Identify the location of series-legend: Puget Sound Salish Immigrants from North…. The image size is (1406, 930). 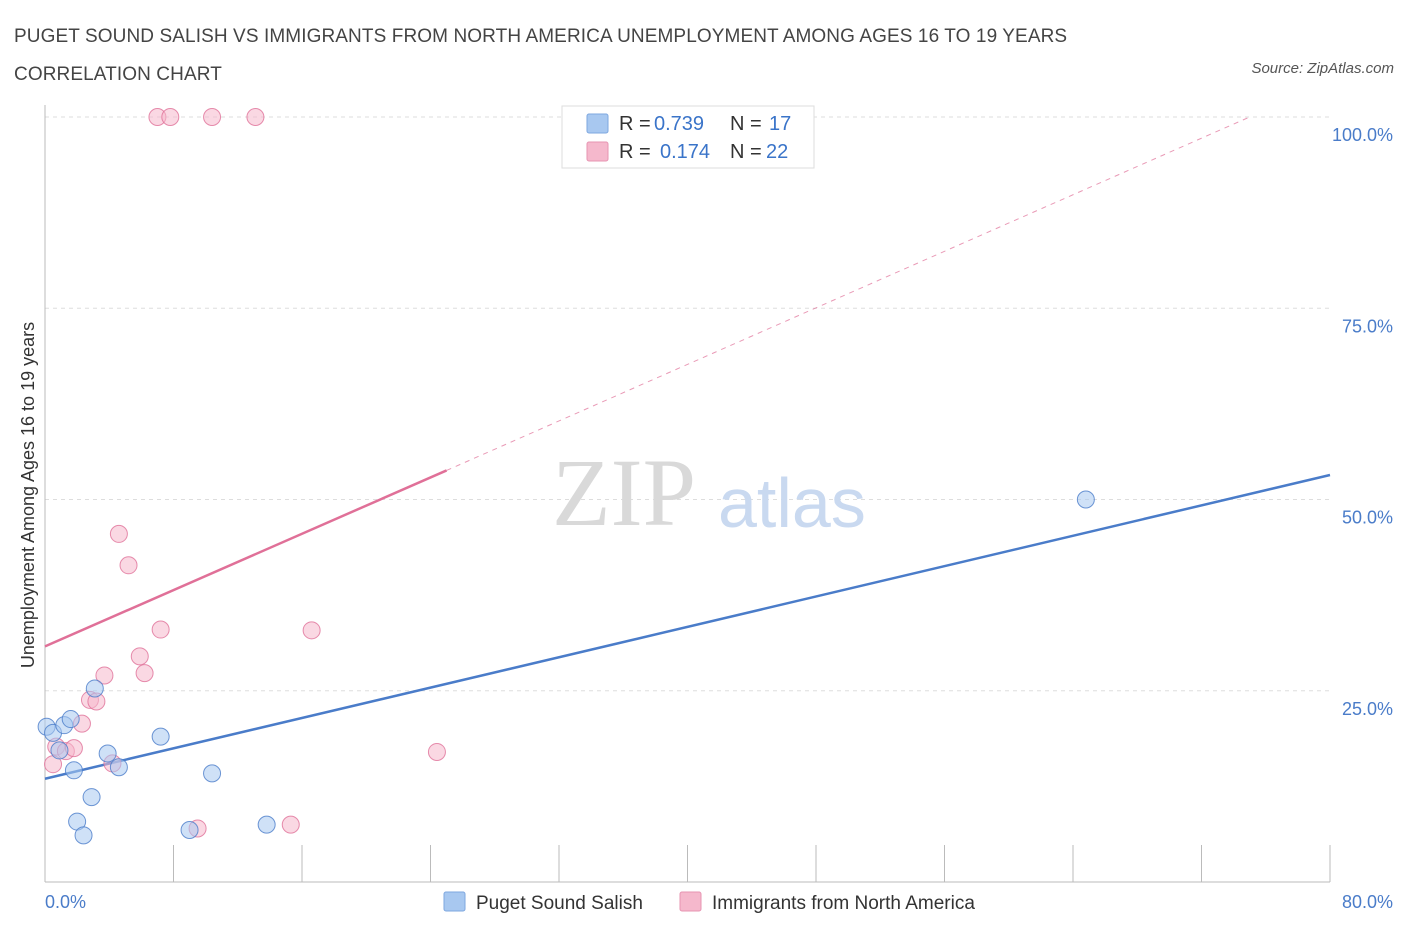
(709, 902).